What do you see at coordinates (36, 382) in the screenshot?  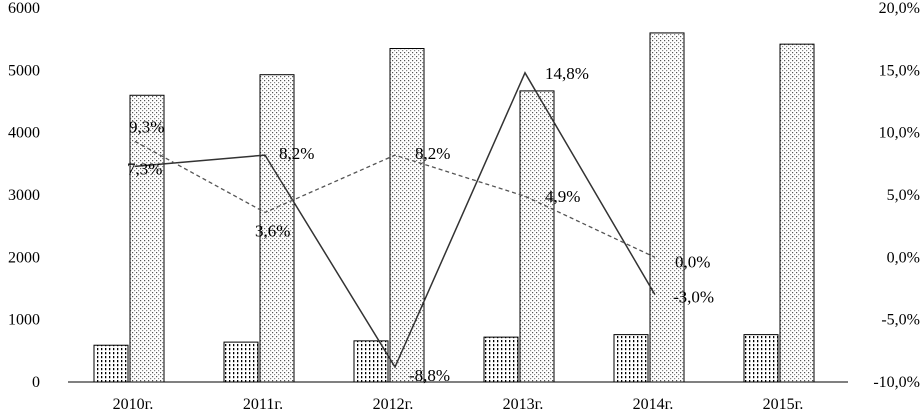 I see `left-tick-label-0: 0` at bounding box center [36, 382].